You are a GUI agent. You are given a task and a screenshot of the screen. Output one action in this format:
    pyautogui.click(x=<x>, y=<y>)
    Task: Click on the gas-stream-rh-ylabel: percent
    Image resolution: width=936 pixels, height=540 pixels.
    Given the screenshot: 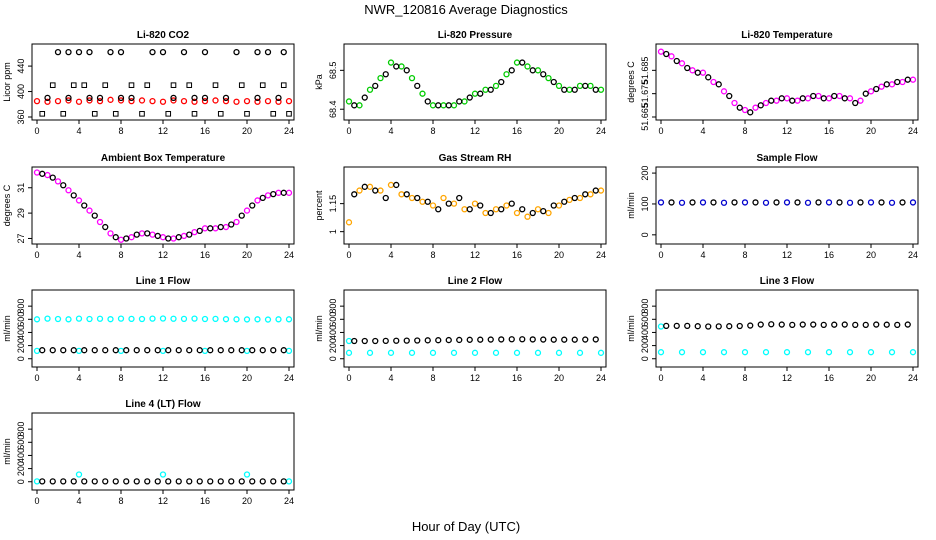 What is the action you would take?
    pyautogui.click(x=319, y=205)
    